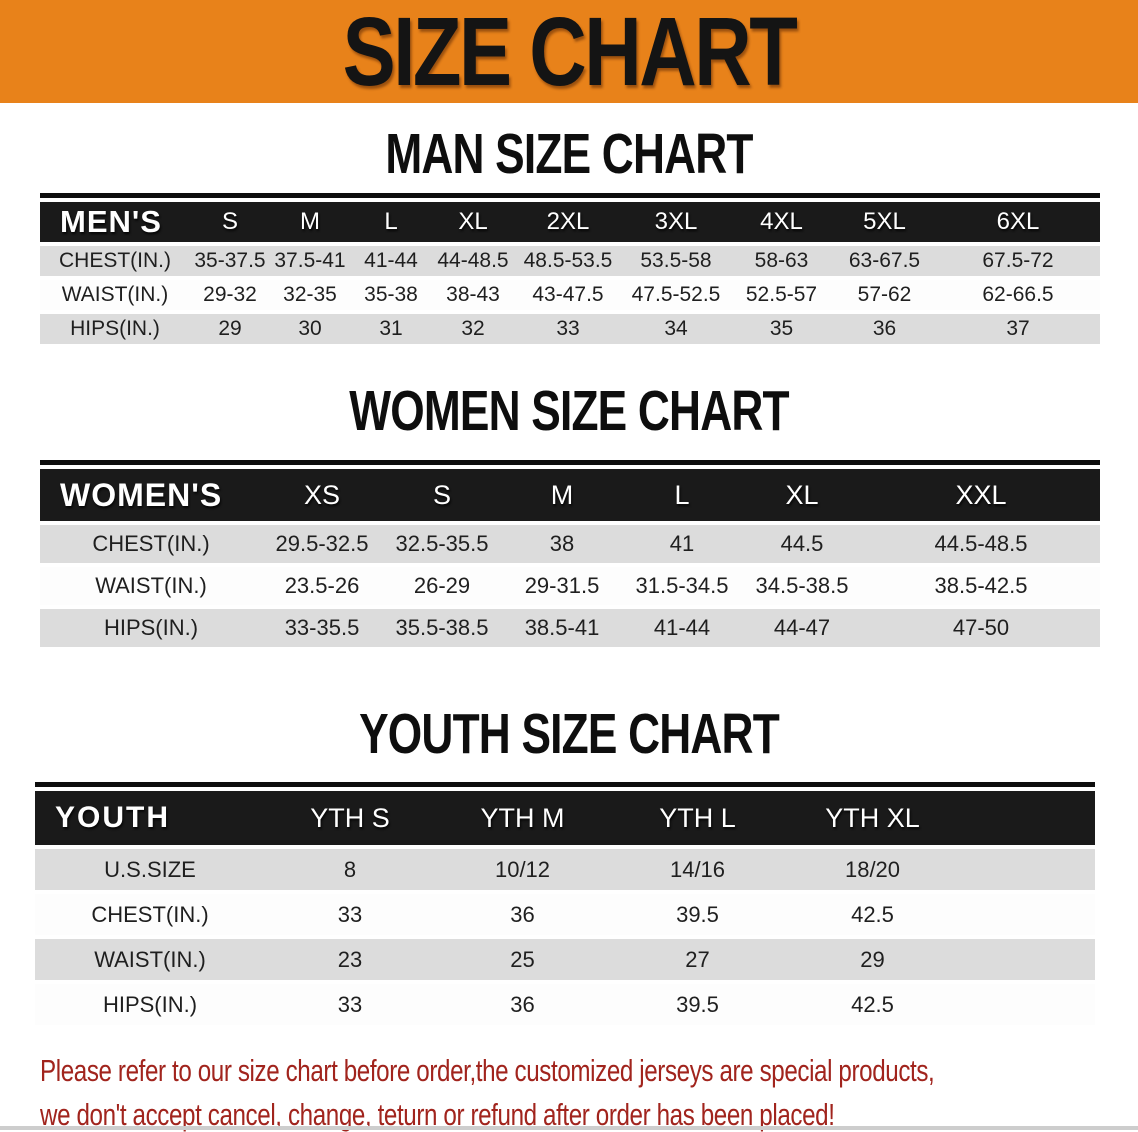 The height and width of the screenshot is (1132, 1138). Describe the element at coordinates (230, 260) in the screenshot. I see `size-value-cell: 35-37.5` at that location.